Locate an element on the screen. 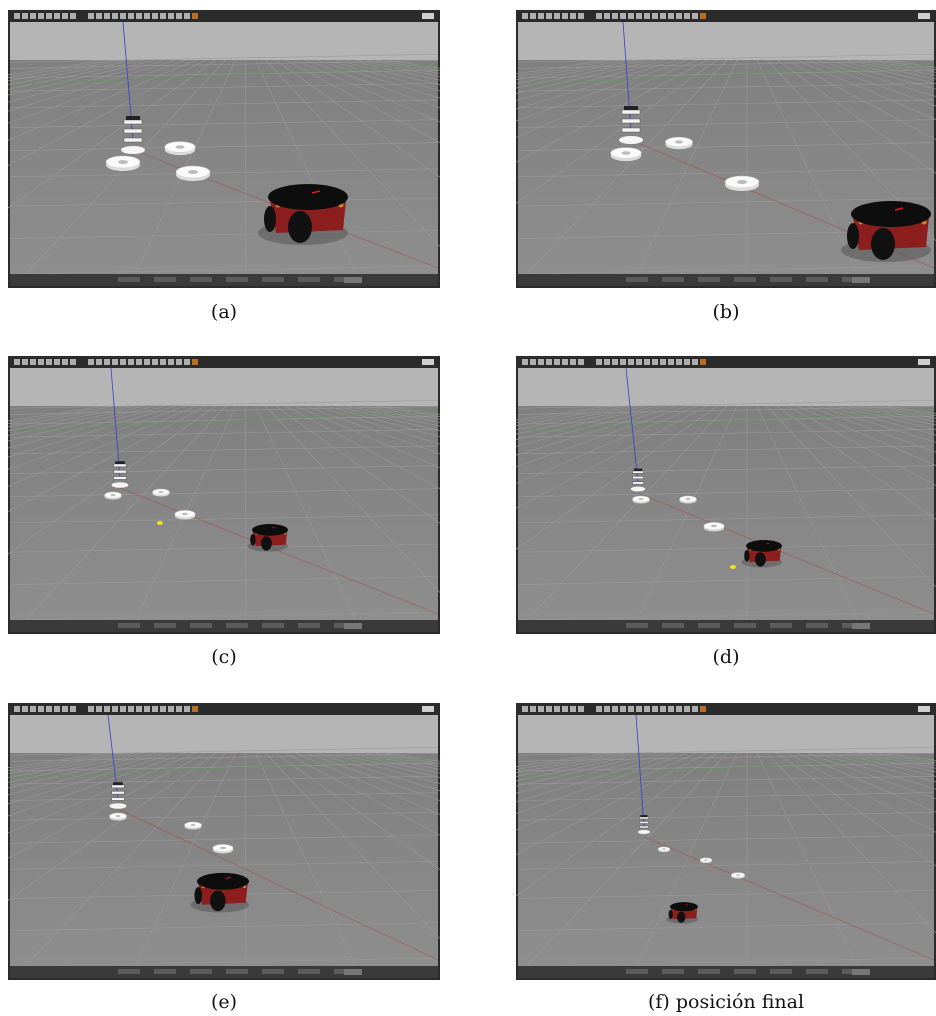 The image size is (936, 1016). tower-top is located at coordinates (120, 462).